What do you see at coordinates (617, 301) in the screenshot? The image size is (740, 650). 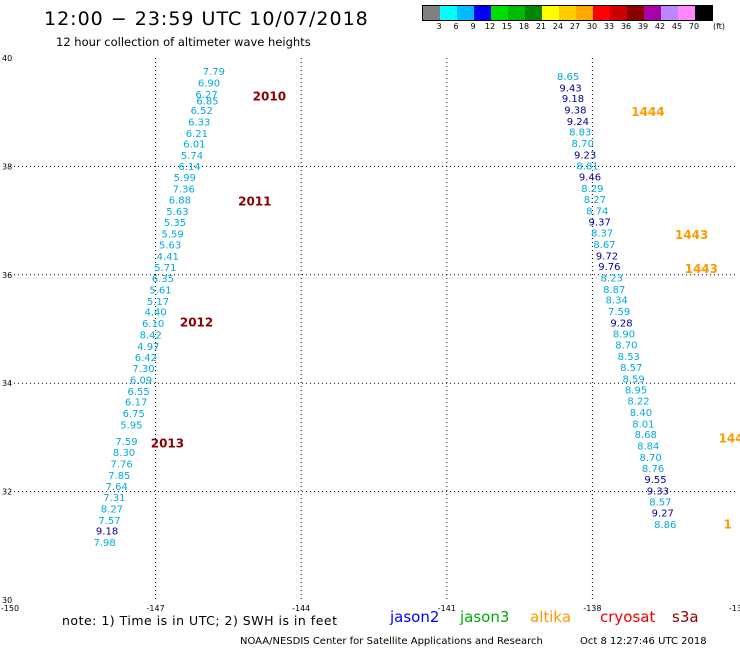 I see `wave-height-point: 8.34` at bounding box center [617, 301].